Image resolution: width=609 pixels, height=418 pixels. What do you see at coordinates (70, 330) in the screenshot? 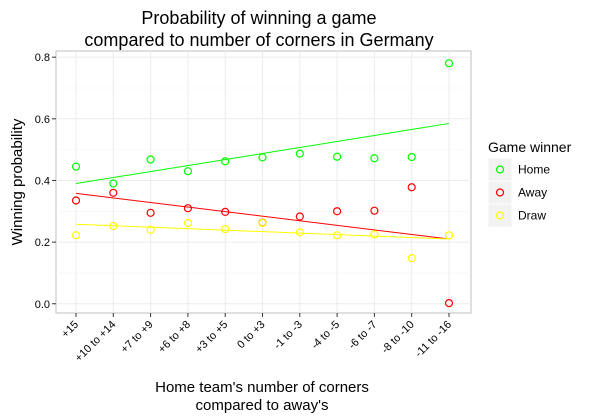
I see `x-tick-label: +15` at bounding box center [70, 330].